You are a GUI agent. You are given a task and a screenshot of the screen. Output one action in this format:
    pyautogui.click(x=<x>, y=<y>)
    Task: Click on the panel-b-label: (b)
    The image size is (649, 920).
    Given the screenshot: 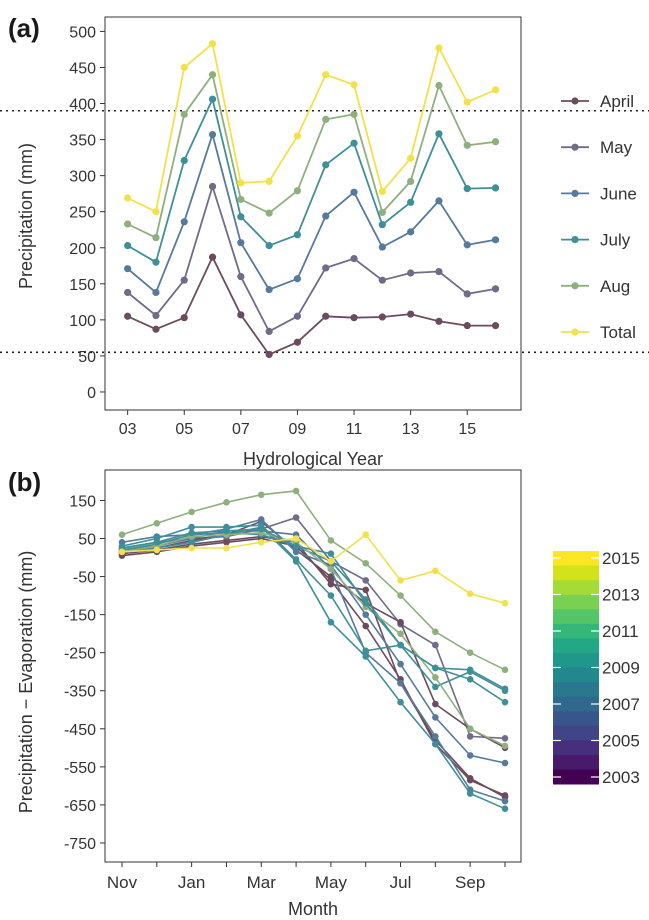 What is the action you would take?
    pyautogui.click(x=24, y=482)
    